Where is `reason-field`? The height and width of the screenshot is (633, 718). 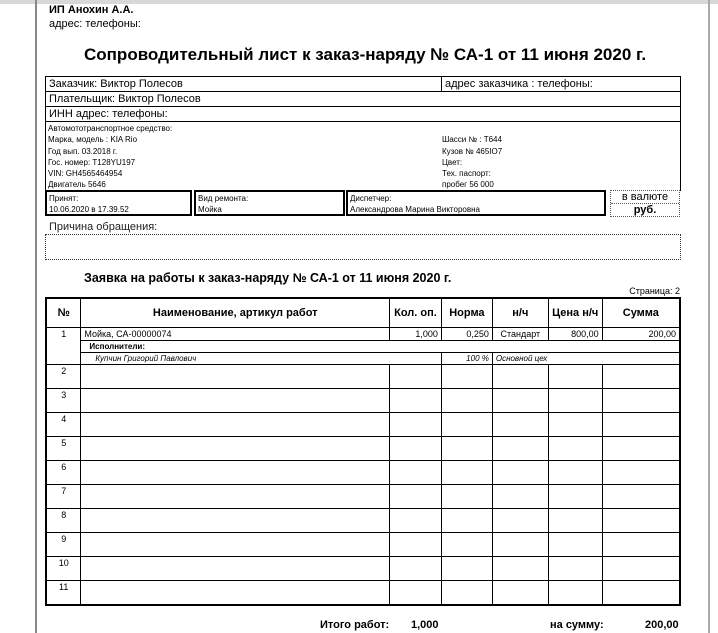 reason-field is located at coordinates (363, 247).